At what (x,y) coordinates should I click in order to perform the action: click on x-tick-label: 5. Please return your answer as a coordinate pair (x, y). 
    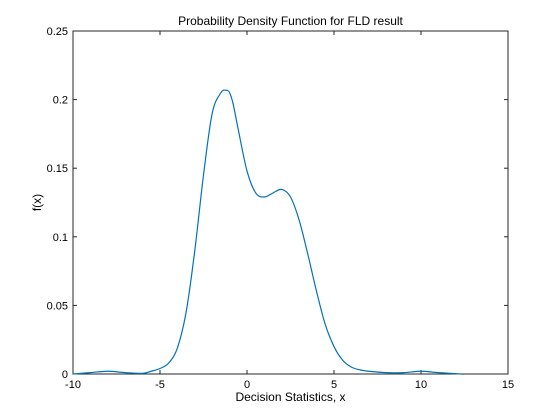
    Looking at the image, I should click on (334, 385).